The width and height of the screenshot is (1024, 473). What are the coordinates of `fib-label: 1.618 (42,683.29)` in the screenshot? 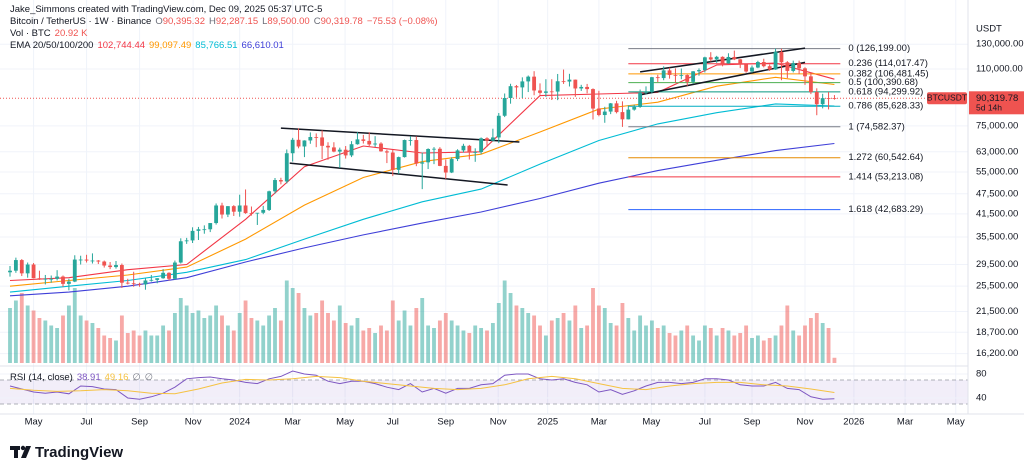 It's located at (885, 209).